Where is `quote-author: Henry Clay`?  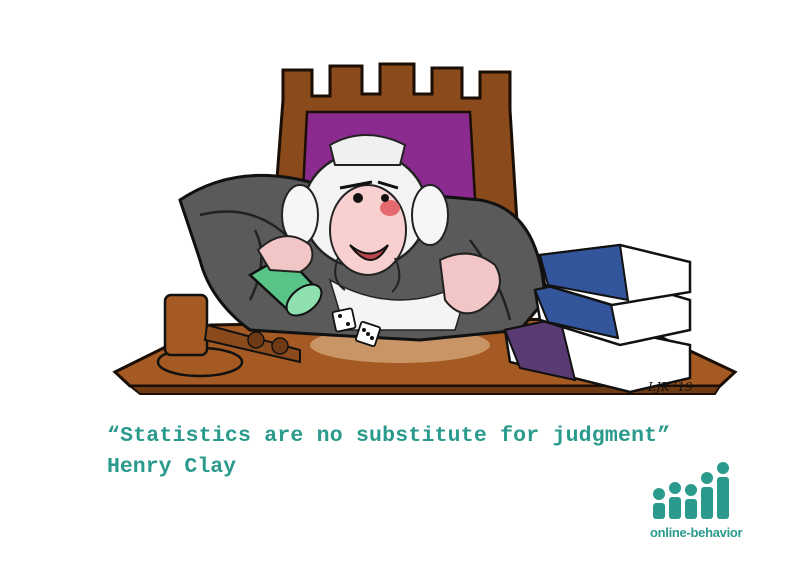
quote-author: Henry Clay is located at coordinates (172, 467).